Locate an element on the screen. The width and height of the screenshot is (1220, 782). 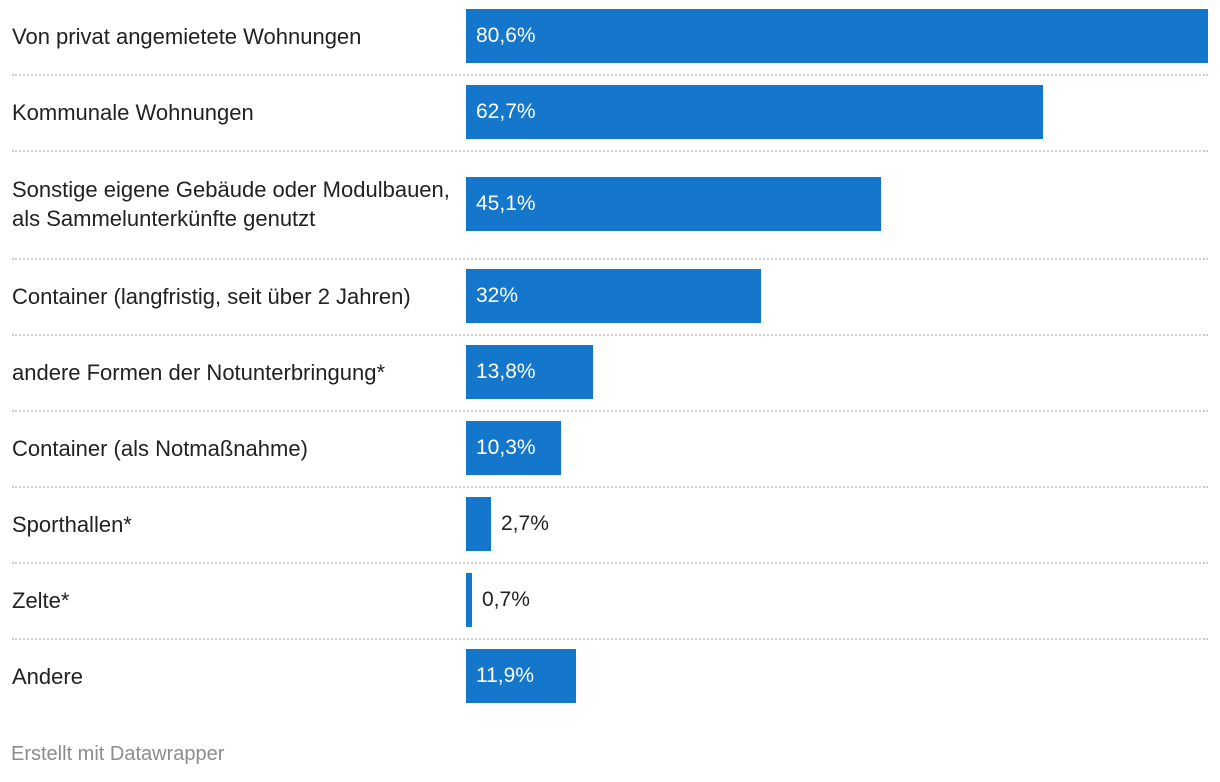
value-label: 45,1% is located at coordinates (506, 203).